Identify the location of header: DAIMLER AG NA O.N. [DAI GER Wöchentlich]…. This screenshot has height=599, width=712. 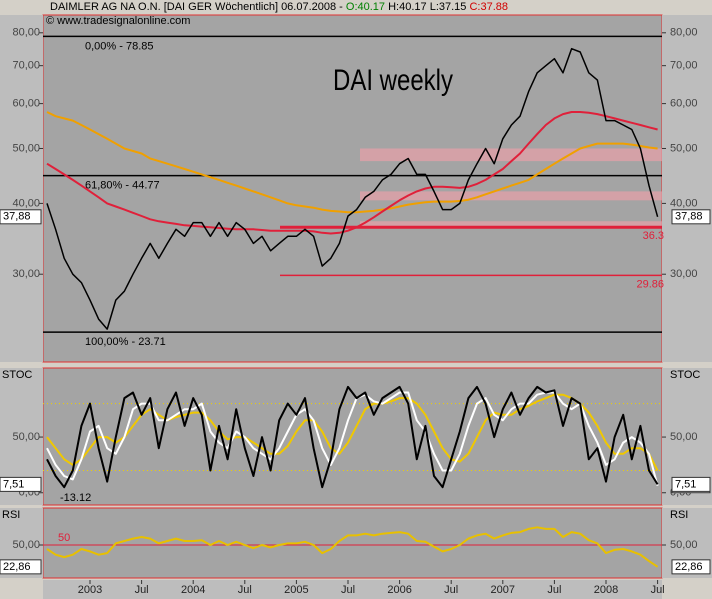
(279, 7).